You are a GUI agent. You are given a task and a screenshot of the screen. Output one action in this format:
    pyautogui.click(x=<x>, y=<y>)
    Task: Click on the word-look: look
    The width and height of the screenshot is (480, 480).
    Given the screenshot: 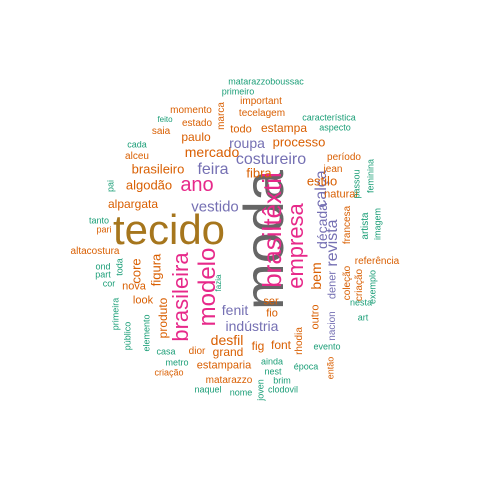 What is the action you would take?
    pyautogui.click(x=143, y=300)
    